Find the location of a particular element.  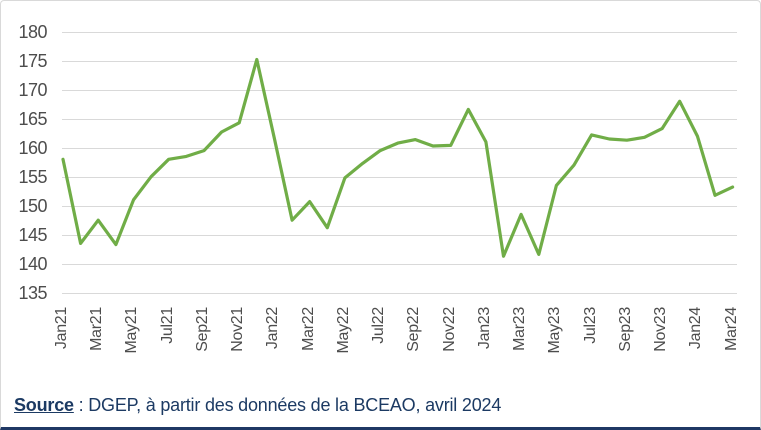

y-axis-label: 170 is located at coordinates (32, 89).